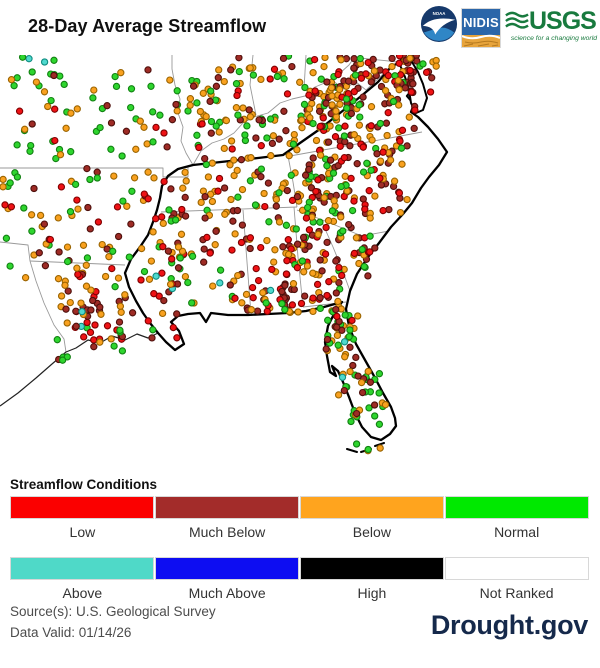  What do you see at coordinates (372, 593) in the screenshot?
I see `legend-label-high: High` at bounding box center [372, 593].